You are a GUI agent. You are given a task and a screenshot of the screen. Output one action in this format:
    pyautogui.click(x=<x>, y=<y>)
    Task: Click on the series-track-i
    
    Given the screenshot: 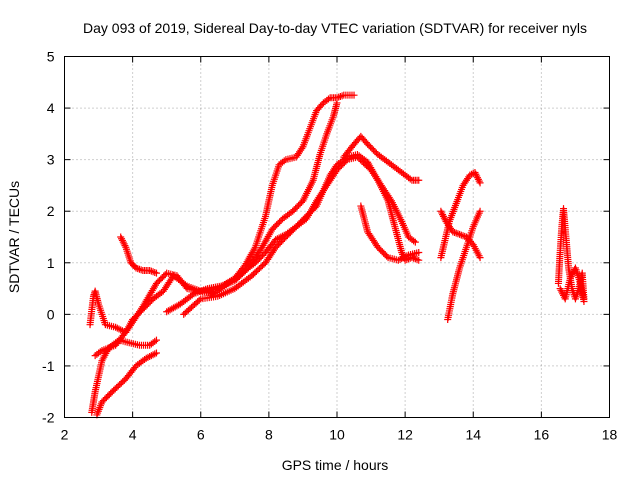 What is the action you would take?
    pyautogui.click(x=390, y=233)
    